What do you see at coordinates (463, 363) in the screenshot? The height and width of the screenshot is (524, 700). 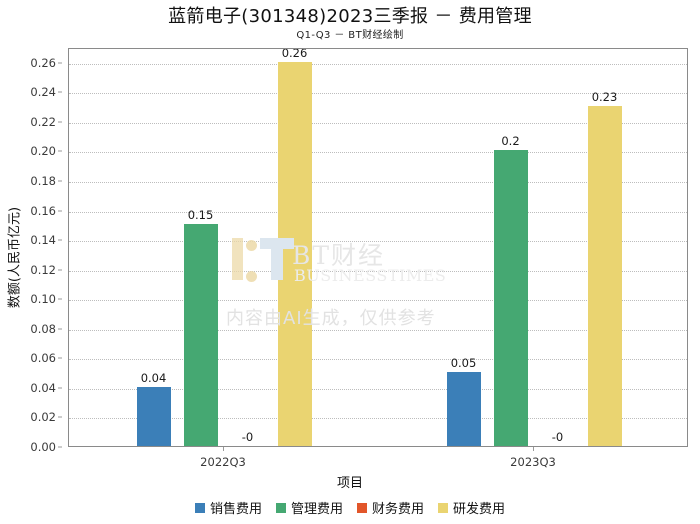 I see `bar-value-label: 0.05` at bounding box center [463, 363].